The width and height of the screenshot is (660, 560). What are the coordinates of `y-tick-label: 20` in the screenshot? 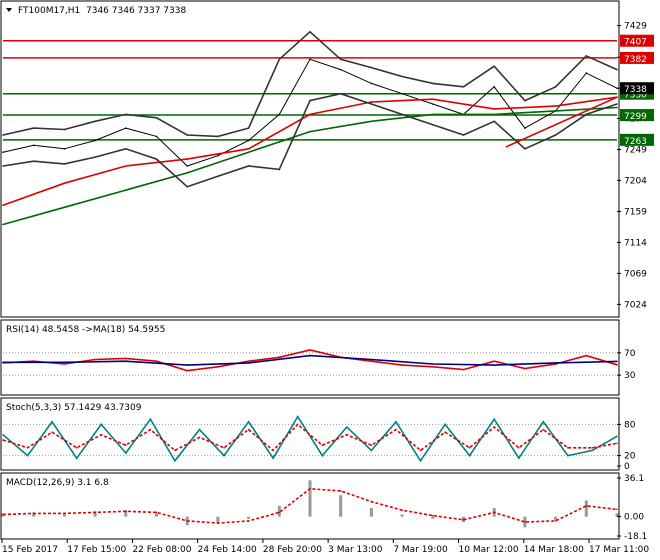 It's located at (630, 457).